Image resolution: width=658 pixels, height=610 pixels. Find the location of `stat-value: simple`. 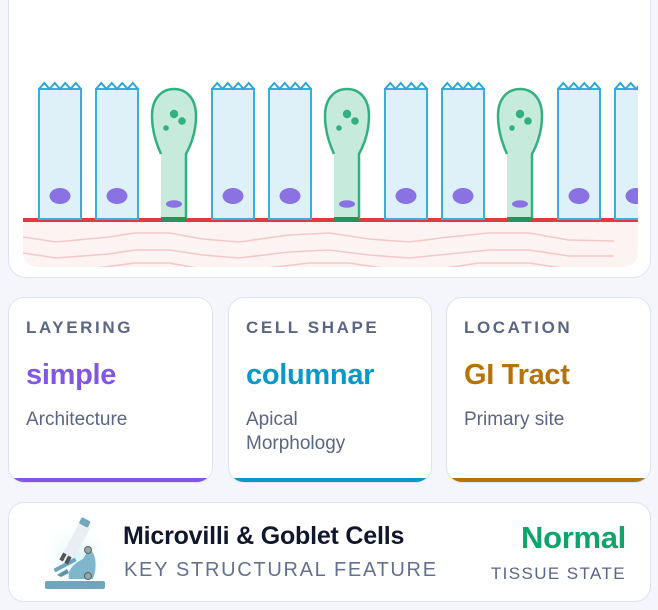

stat-value: simple is located at coordinates (71, 375).